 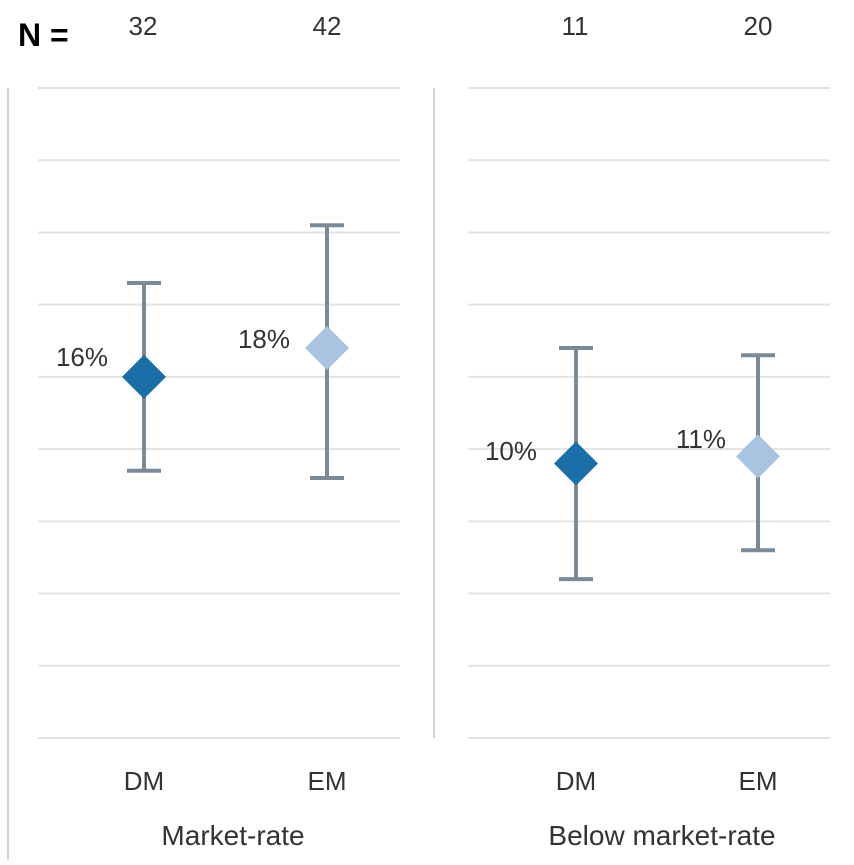 What do you see at coordinates (575, 26) in the screenshot?
I see `n-value-below-dm: 11` at bounding box center [575, 26].